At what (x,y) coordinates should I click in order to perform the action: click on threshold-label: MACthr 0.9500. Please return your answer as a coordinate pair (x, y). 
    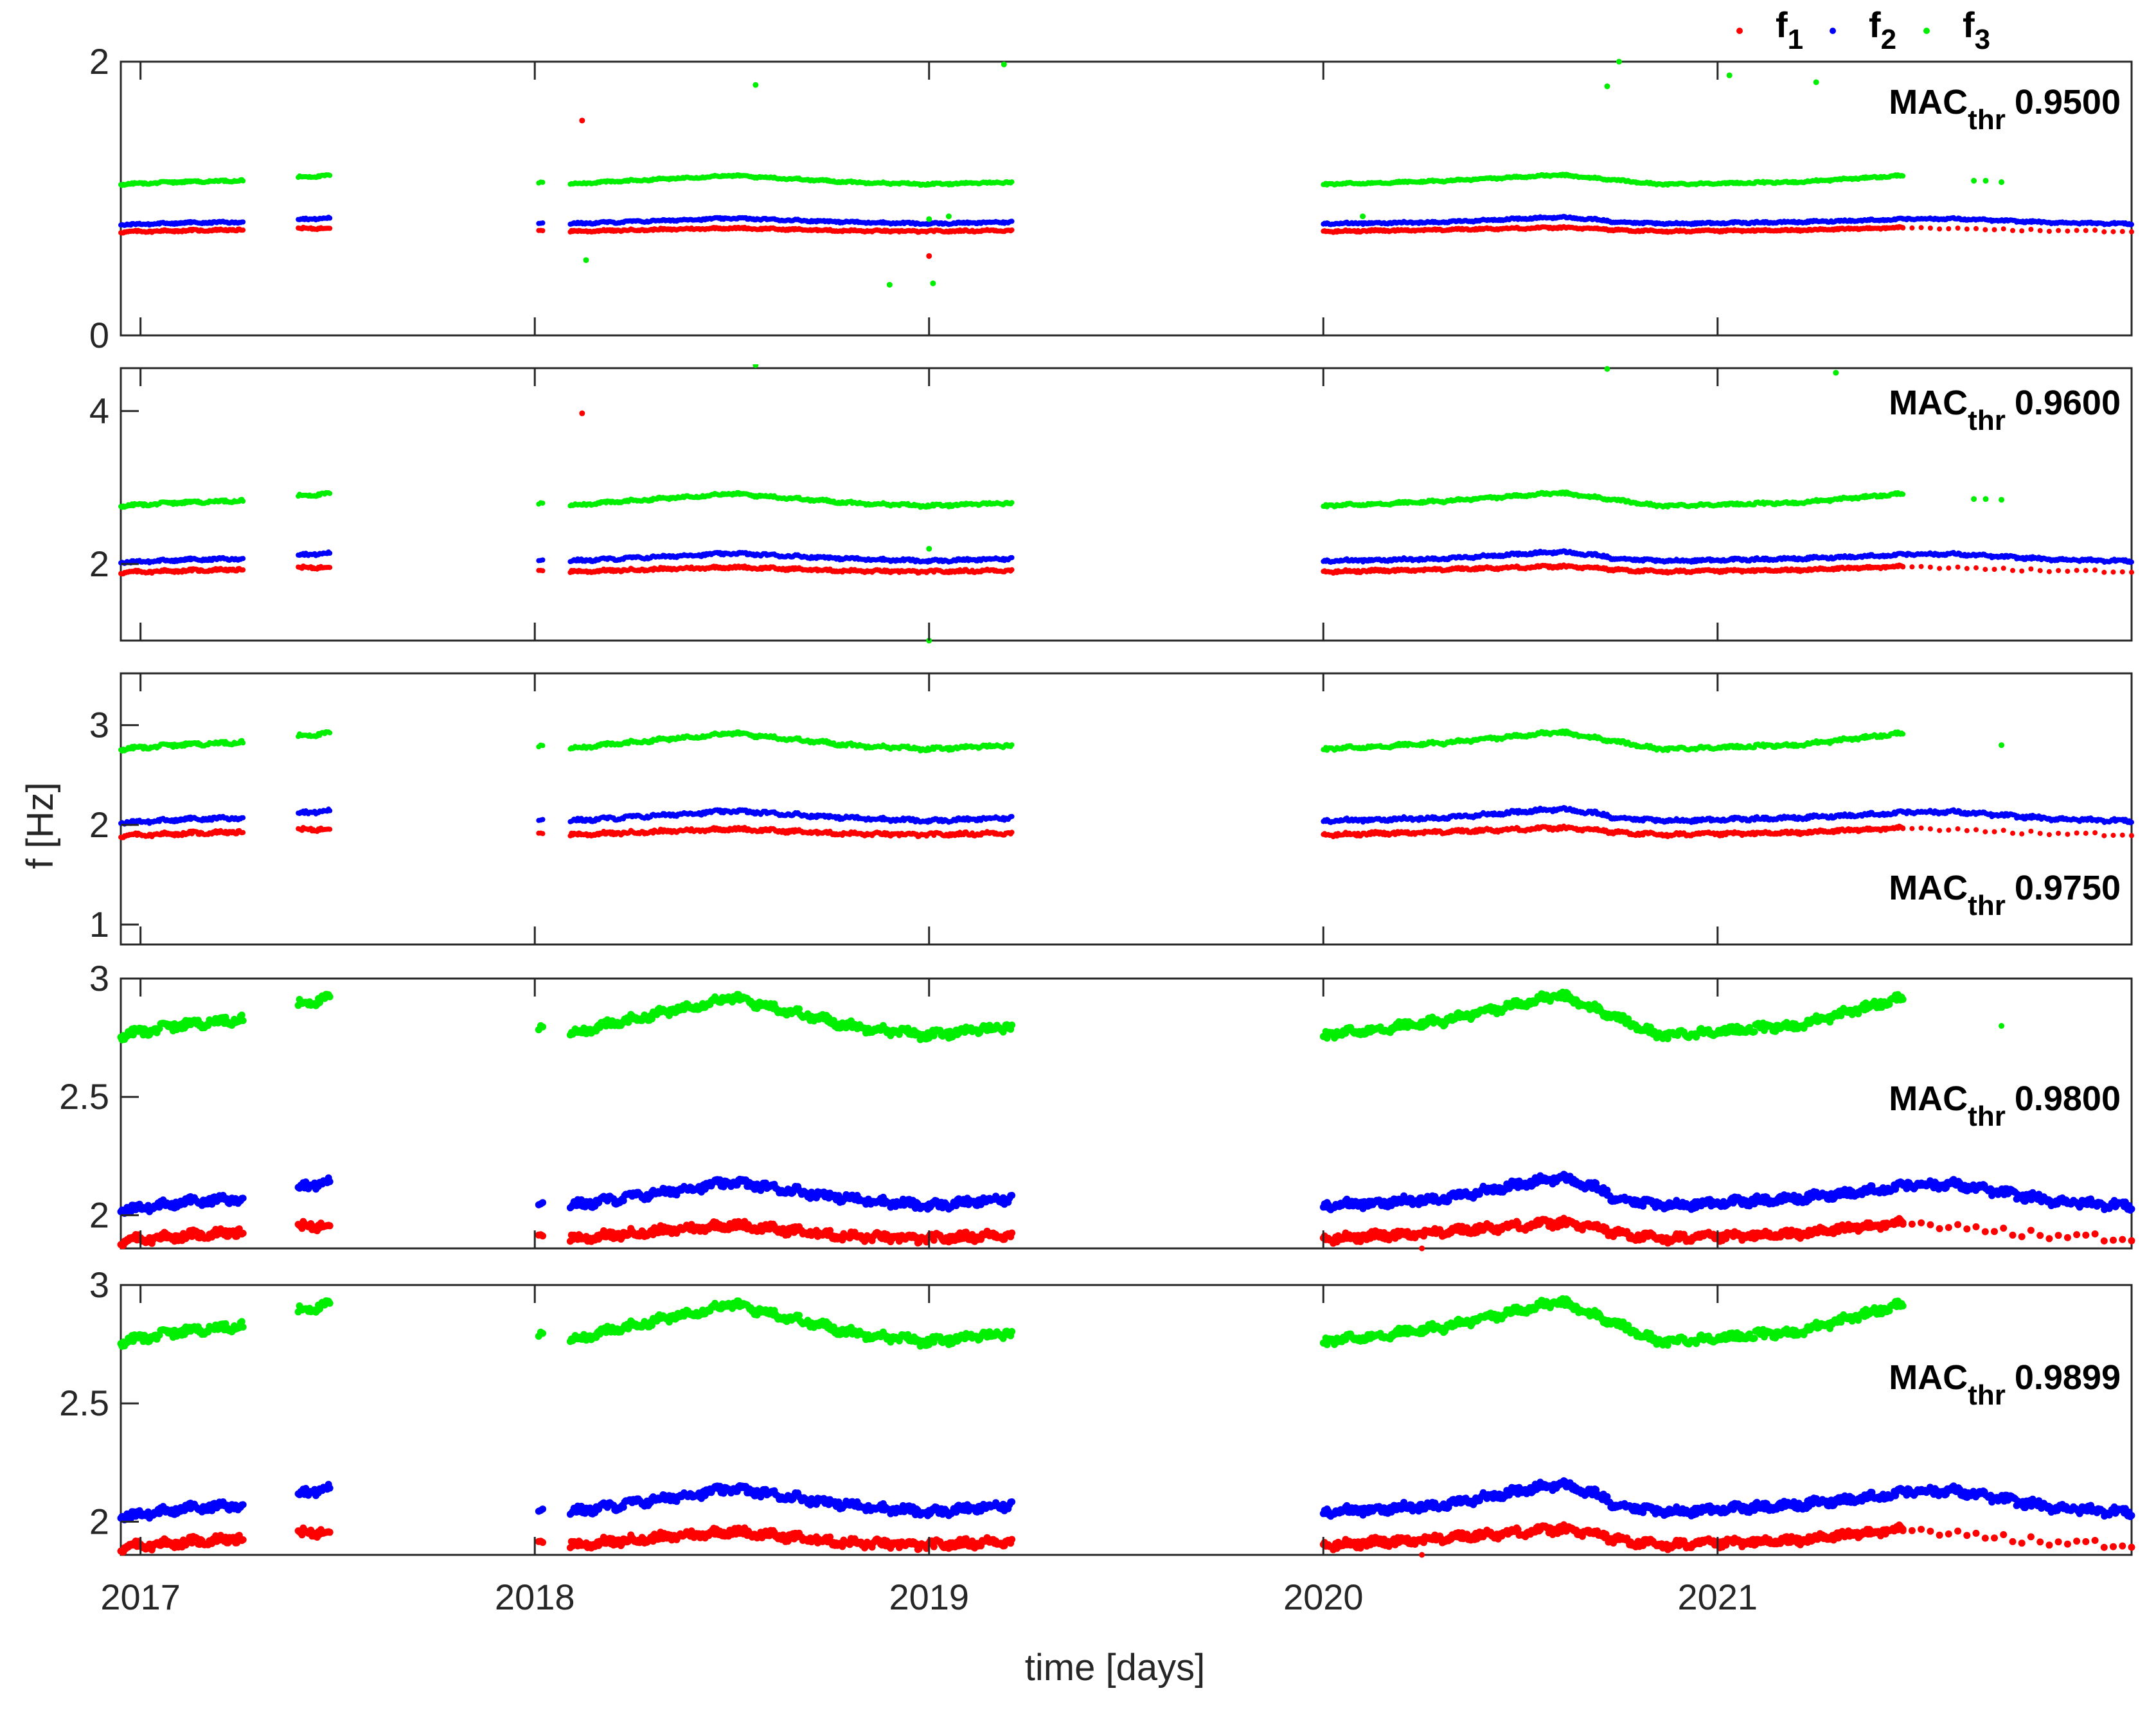
    Looking at the image, I should click on (2005, 109).